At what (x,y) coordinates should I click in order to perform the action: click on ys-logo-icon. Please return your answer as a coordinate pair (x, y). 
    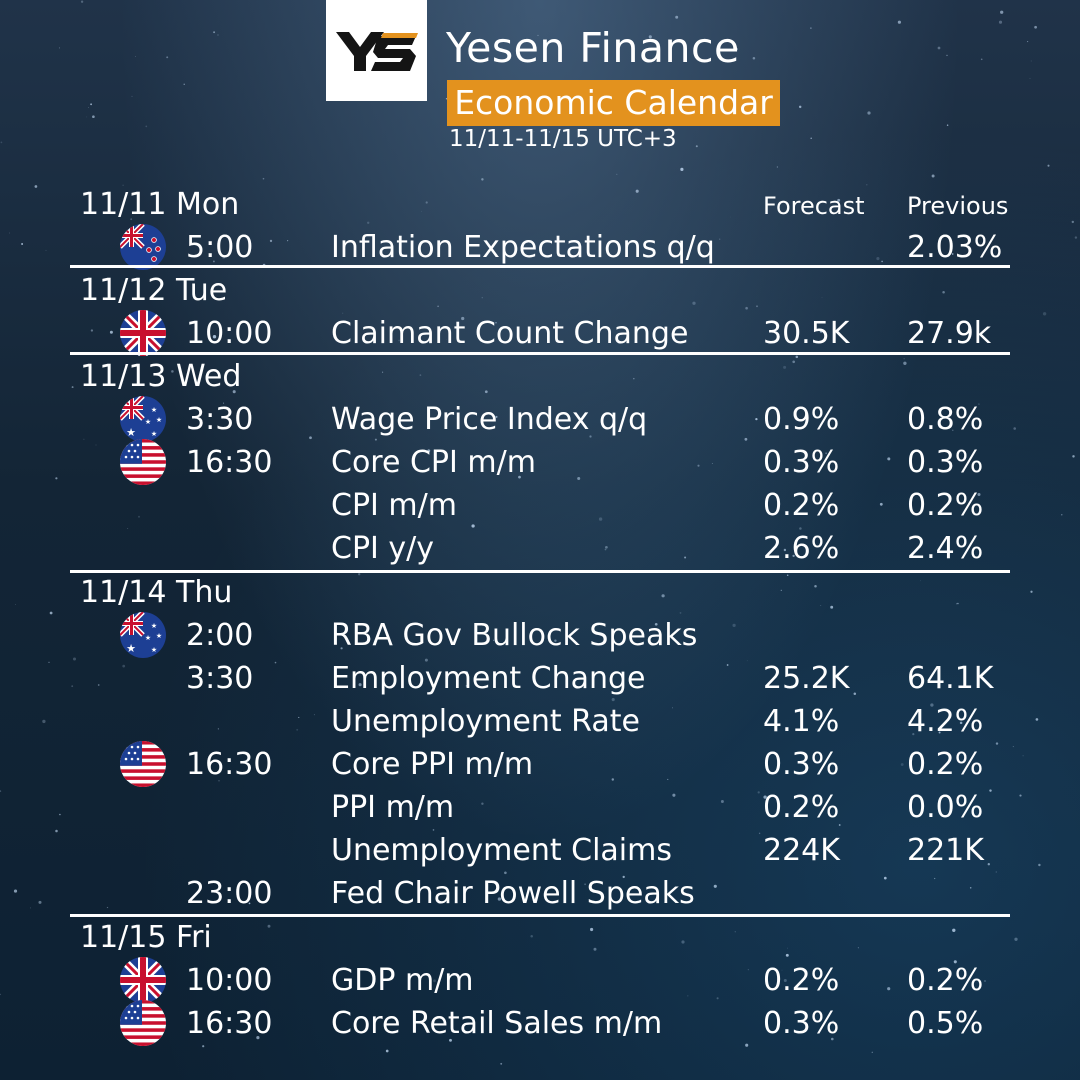
    Looking at the image, I should click on (377, 51).